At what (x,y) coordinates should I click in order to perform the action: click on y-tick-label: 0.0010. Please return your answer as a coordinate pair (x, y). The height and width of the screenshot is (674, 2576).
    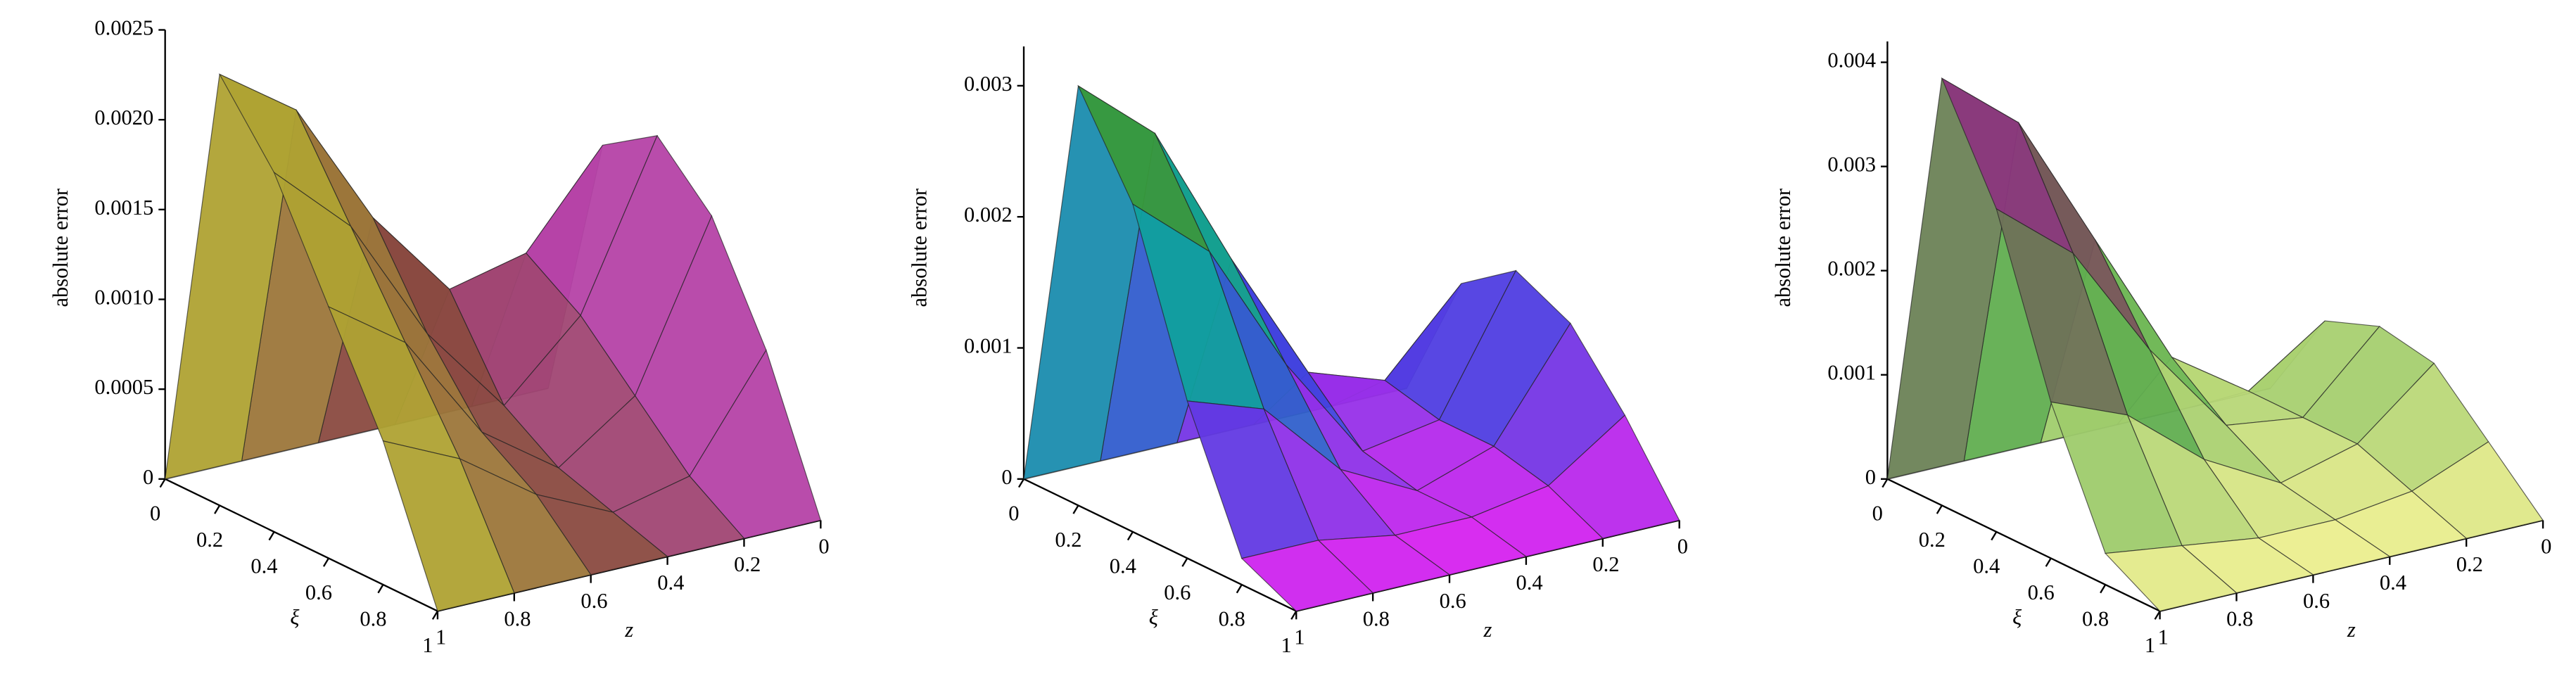
    Looking at the image, I should click on (124, 297).